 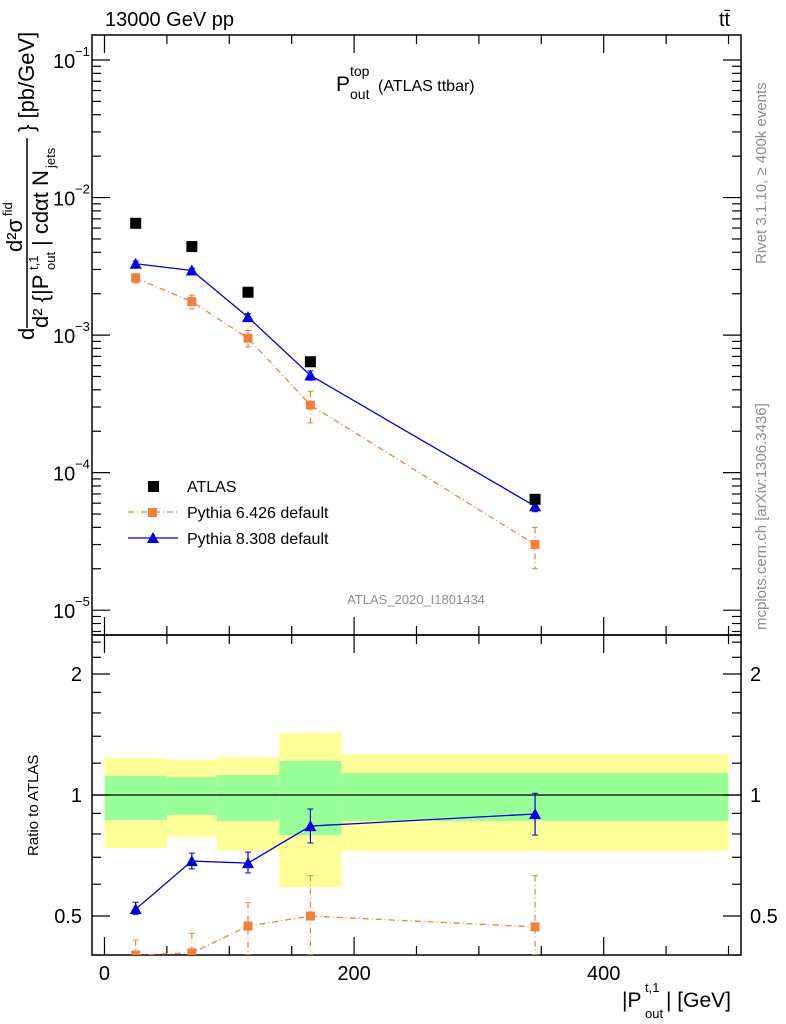 I want to click on legend-item-pythia8: Pythia 8.308 default, so click(x=228, y=539).